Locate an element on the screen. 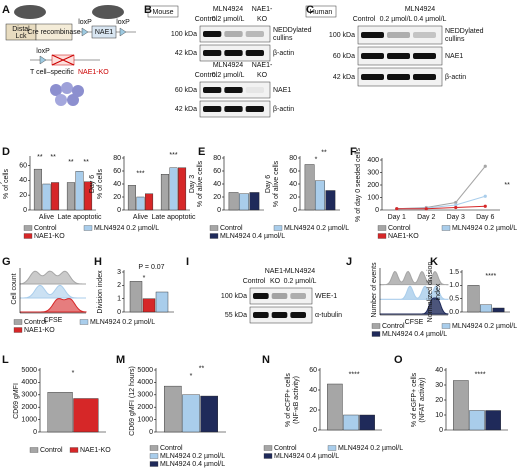 This screenshot has height=469, width=520. panel-letter: L is located at coordinates (5, 360).